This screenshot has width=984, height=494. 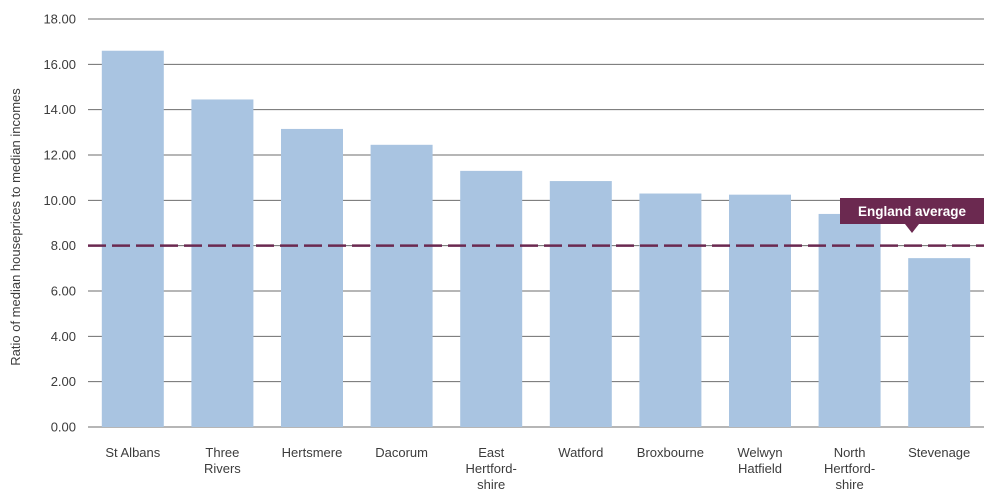 I want to click on x-tick-label: Dacorum, so click(x=401, y=452).